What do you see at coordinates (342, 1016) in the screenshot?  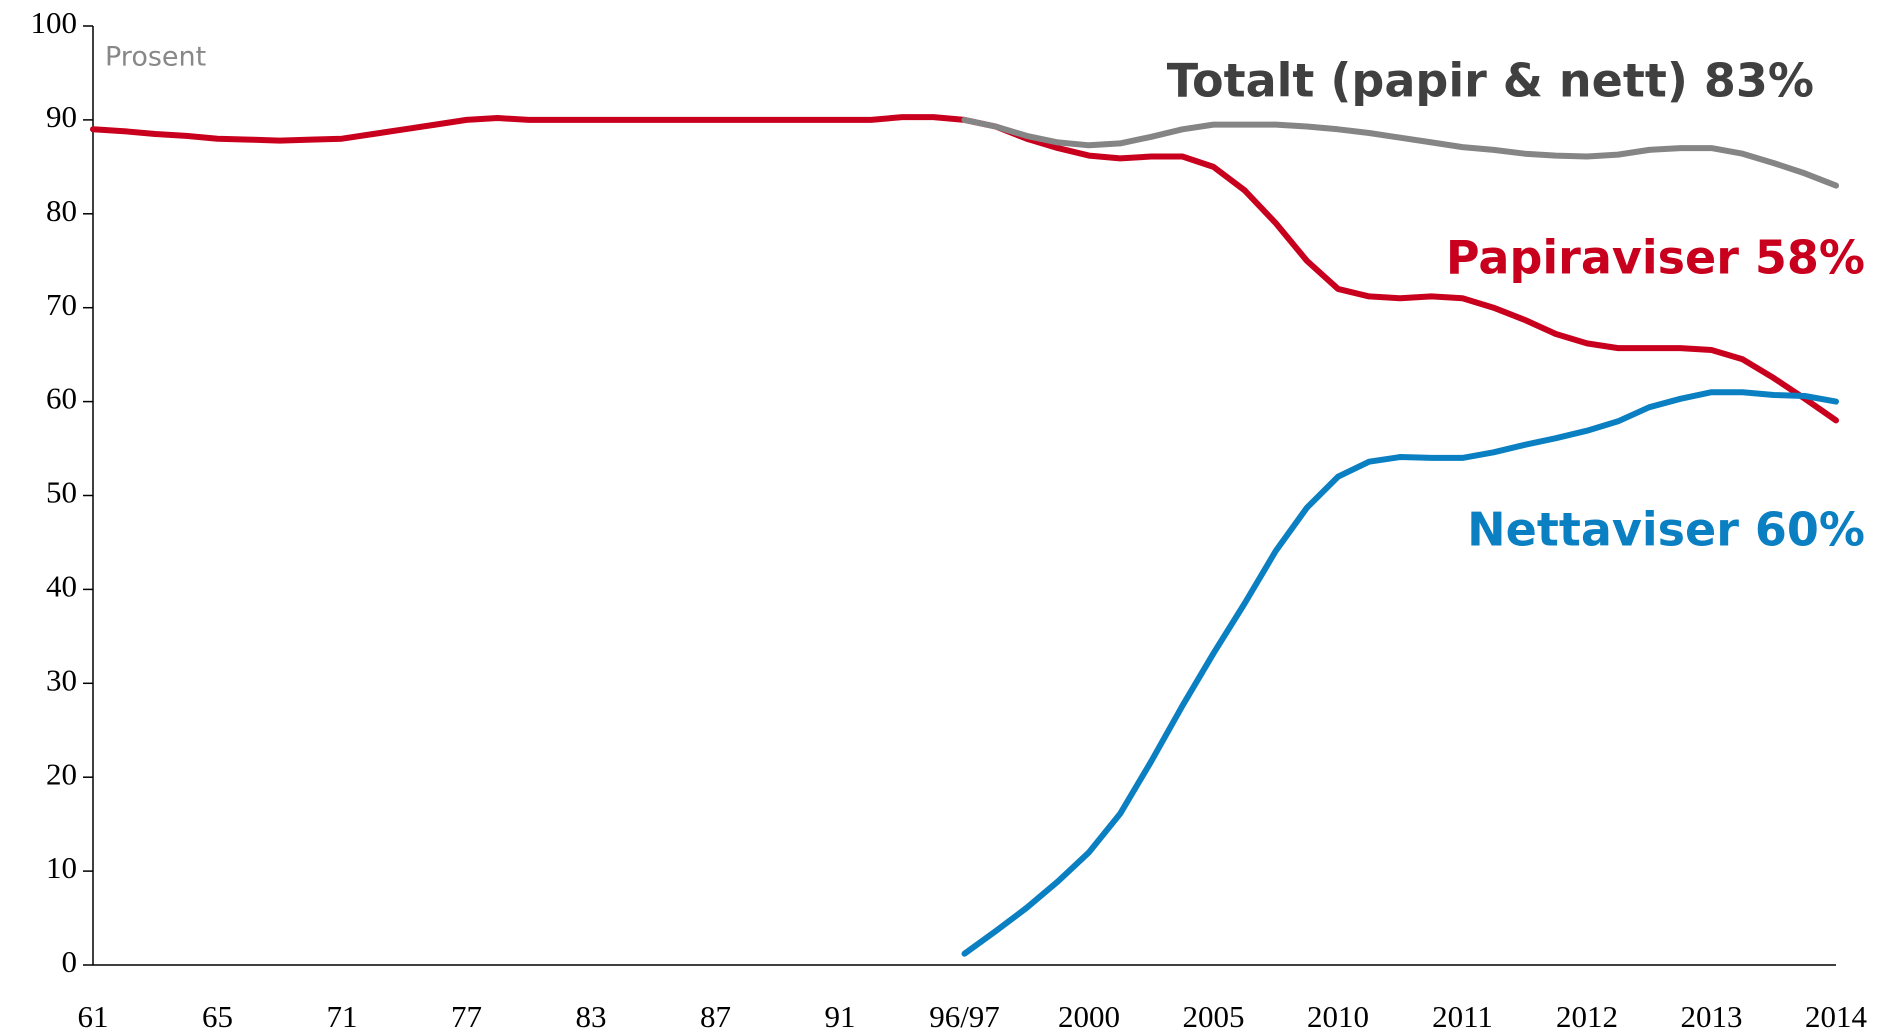 I see `x-tick-label: 71` at bounding box center [342, 1016].